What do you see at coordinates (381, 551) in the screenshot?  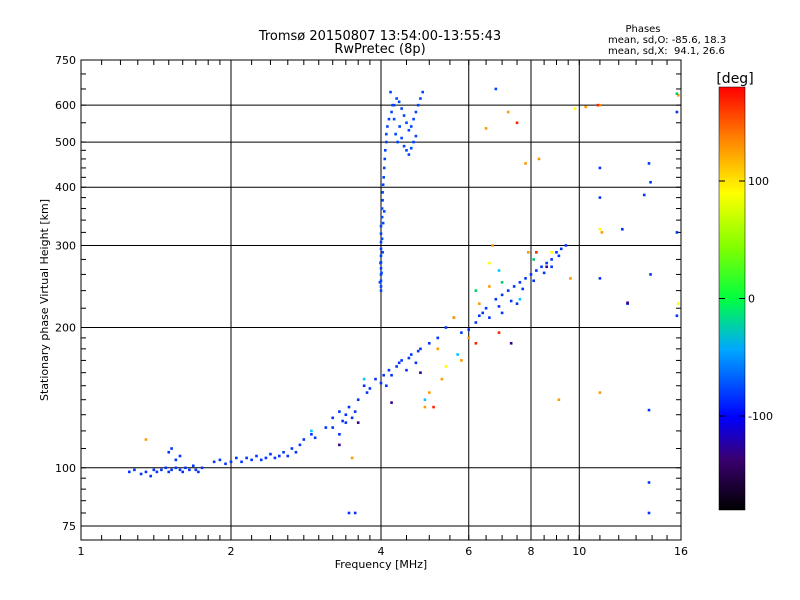 I see `x-tick-label: 4` at bounding box center [381, 551].